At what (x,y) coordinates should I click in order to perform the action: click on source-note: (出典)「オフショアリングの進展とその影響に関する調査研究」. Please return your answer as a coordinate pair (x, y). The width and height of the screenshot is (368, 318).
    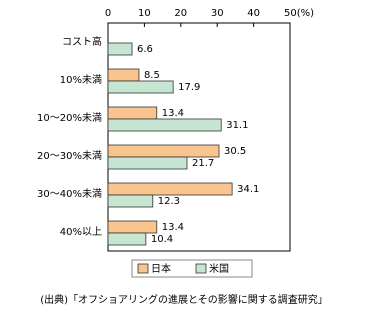
    Looking at the image, I should click on (184, 299).